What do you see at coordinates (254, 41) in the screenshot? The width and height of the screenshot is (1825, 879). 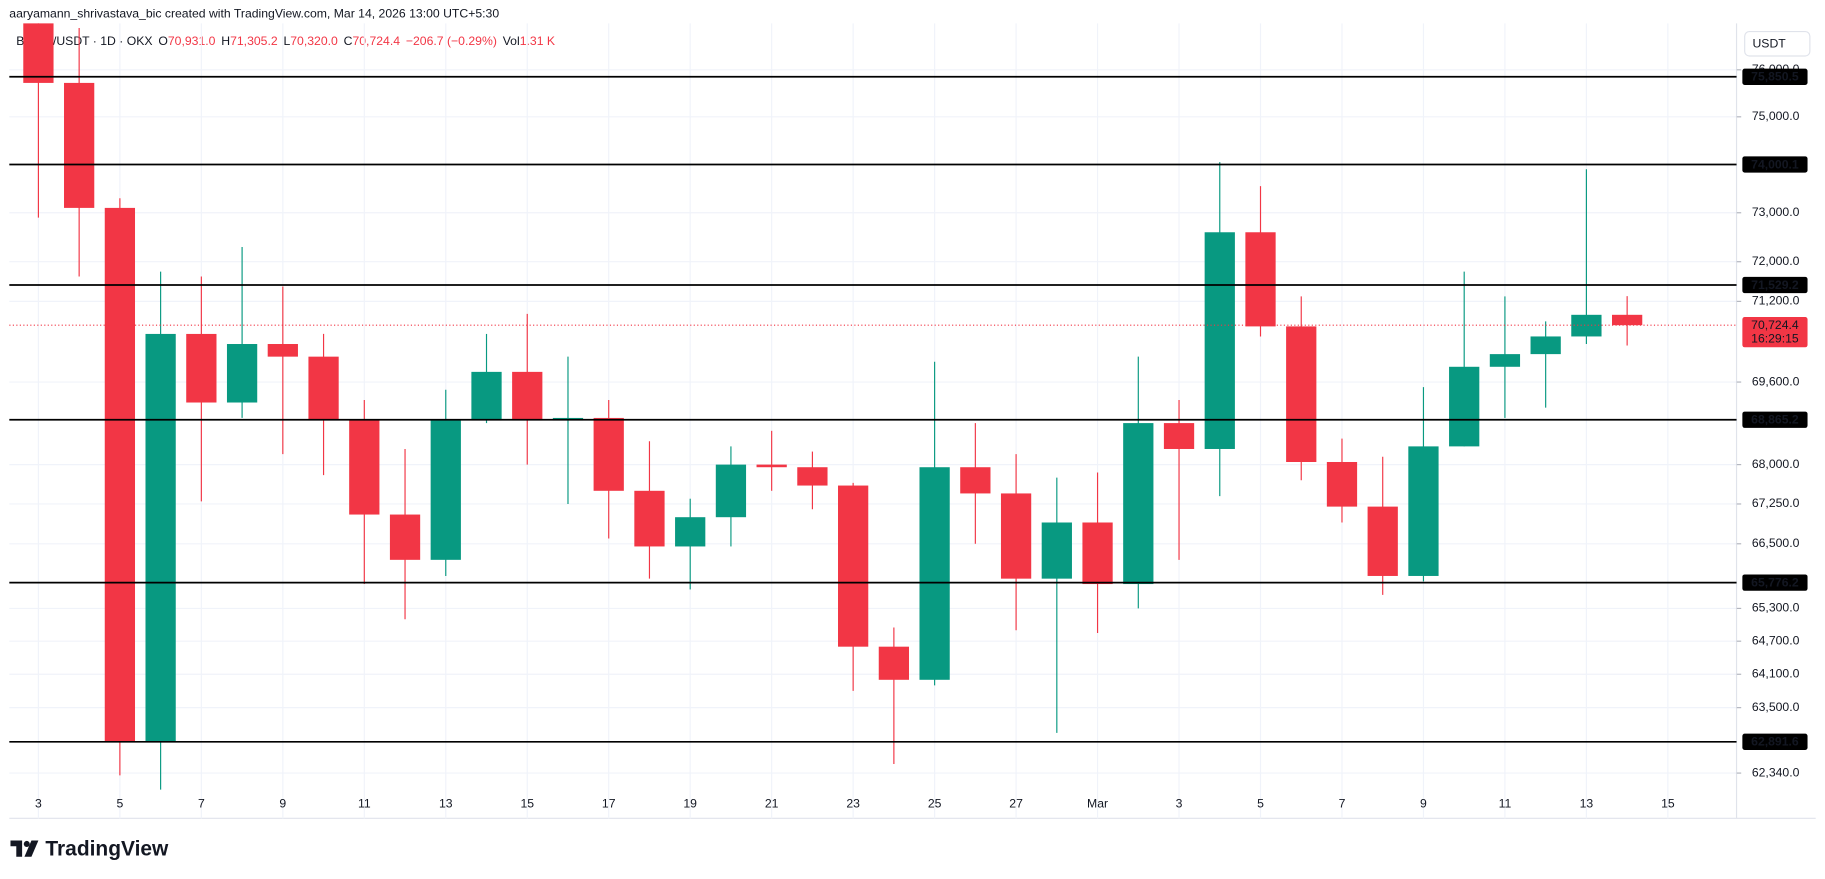 I see `legend-value: 71,305.2` at bounding box center [254, 41].